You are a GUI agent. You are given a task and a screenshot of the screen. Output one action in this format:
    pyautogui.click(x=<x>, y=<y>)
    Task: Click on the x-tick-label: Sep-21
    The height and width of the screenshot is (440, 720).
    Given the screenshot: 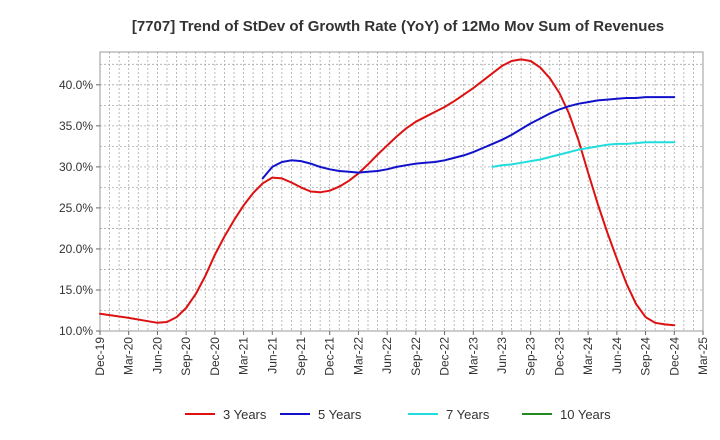 What is the action you would take?
    pyautogui.click(x=301, y=356)
    